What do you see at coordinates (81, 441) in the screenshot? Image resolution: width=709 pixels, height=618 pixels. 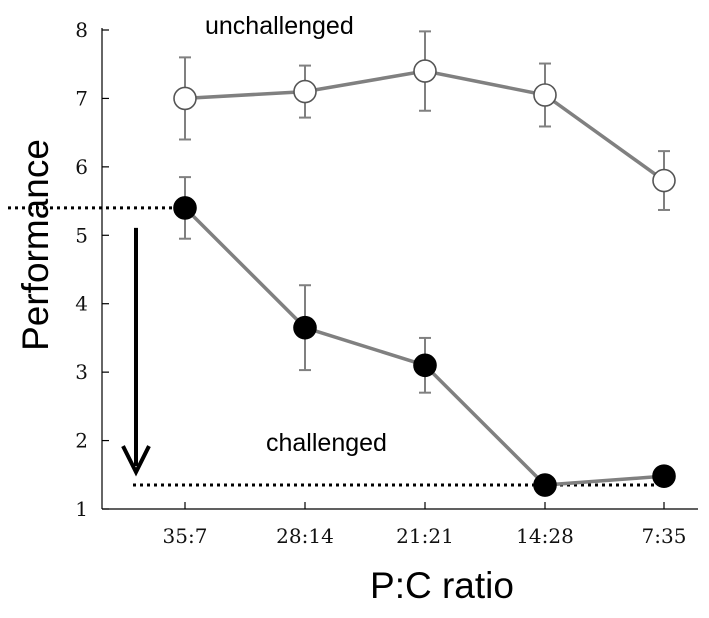 I see `y-tick-label: 2` at bounding box center [81, 441].